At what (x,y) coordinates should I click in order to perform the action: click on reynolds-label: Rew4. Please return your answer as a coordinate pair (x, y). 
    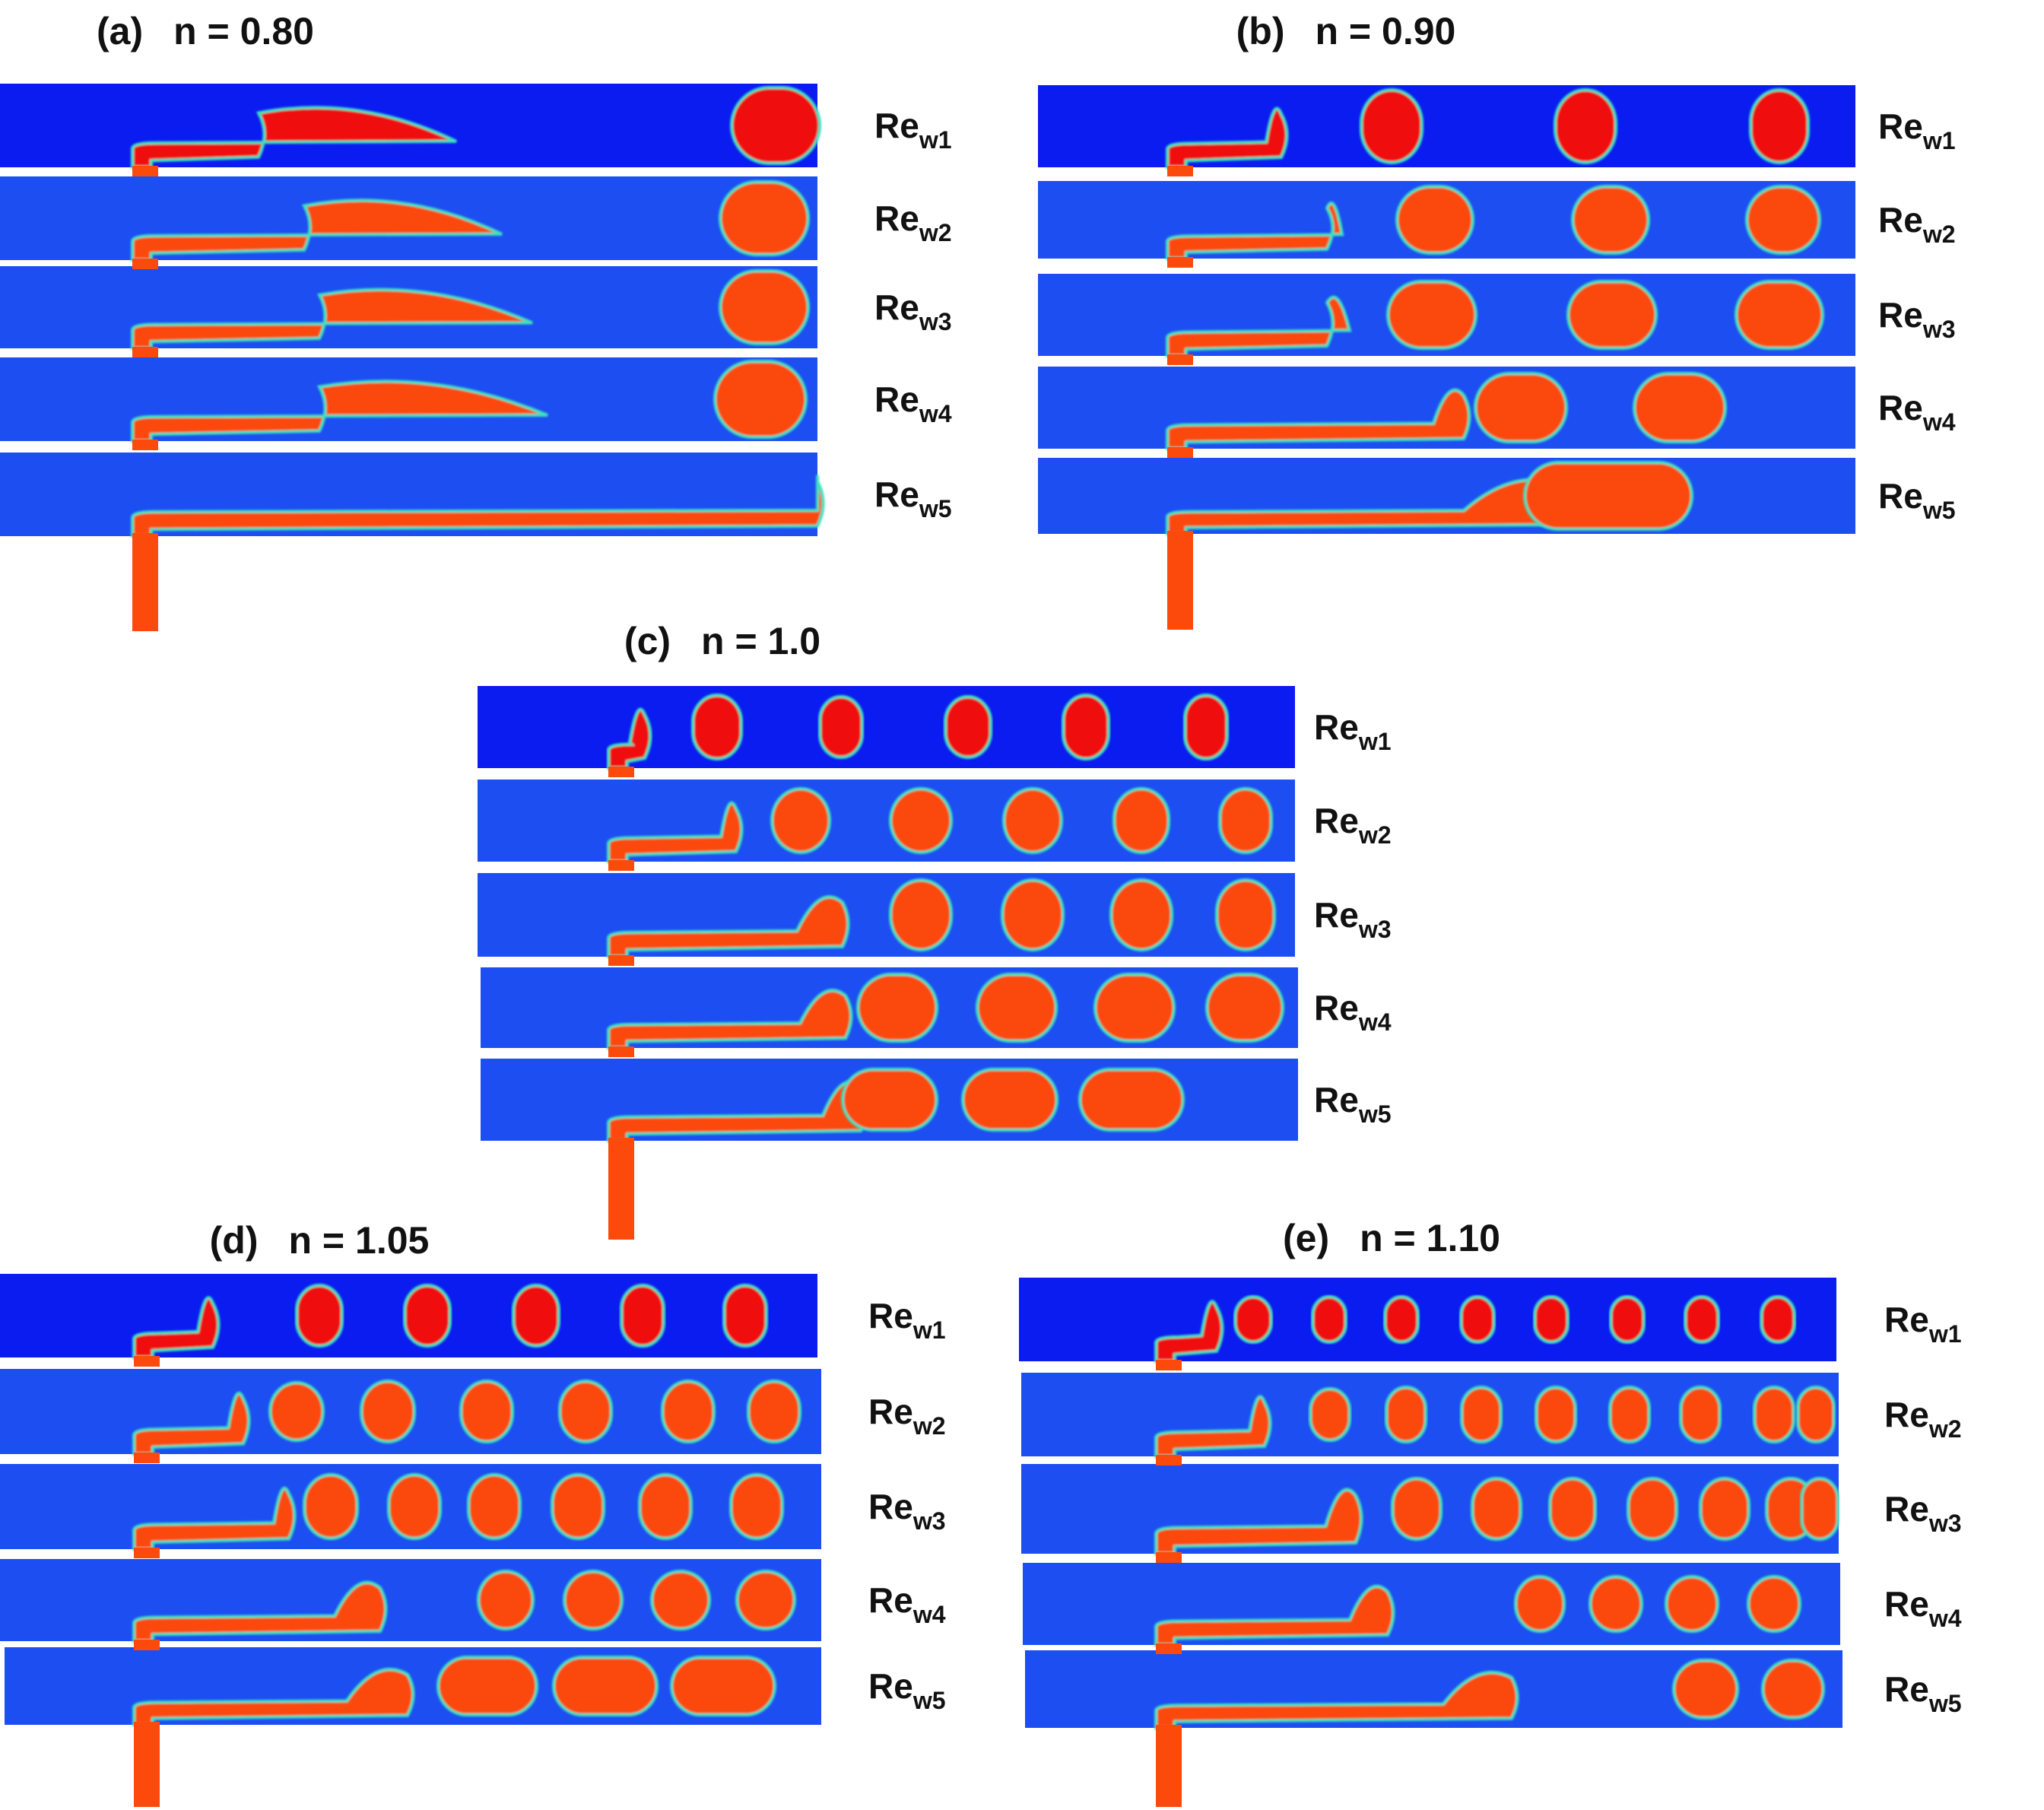
    Looking at the image, I should click on (1923, 1608).